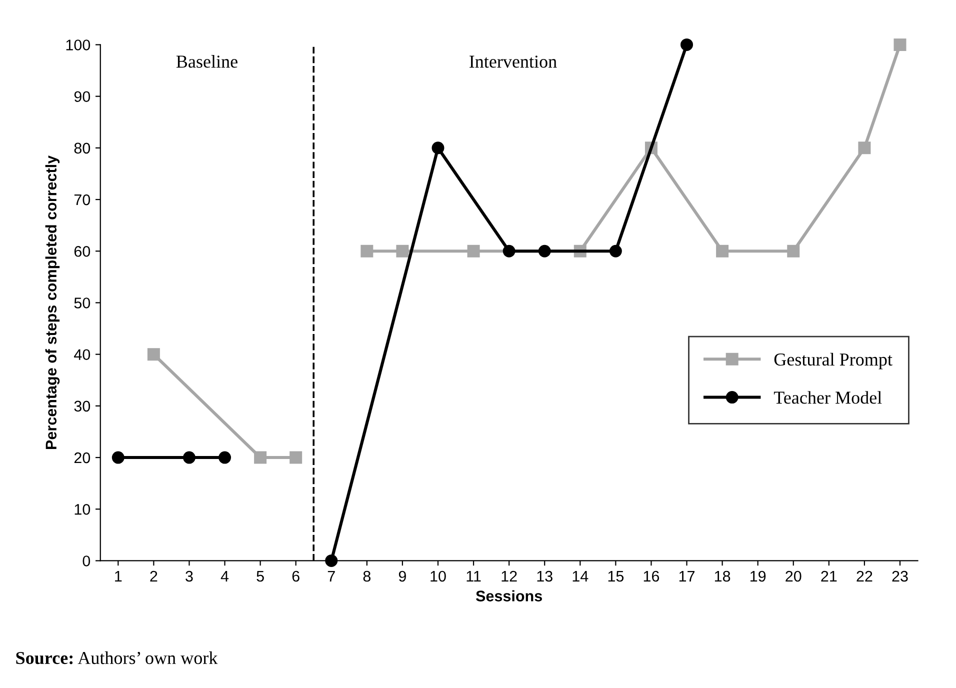  Describe the element at coordinates (331, 576) in the screenshot. I see `x-tick-label: 7` at that location.